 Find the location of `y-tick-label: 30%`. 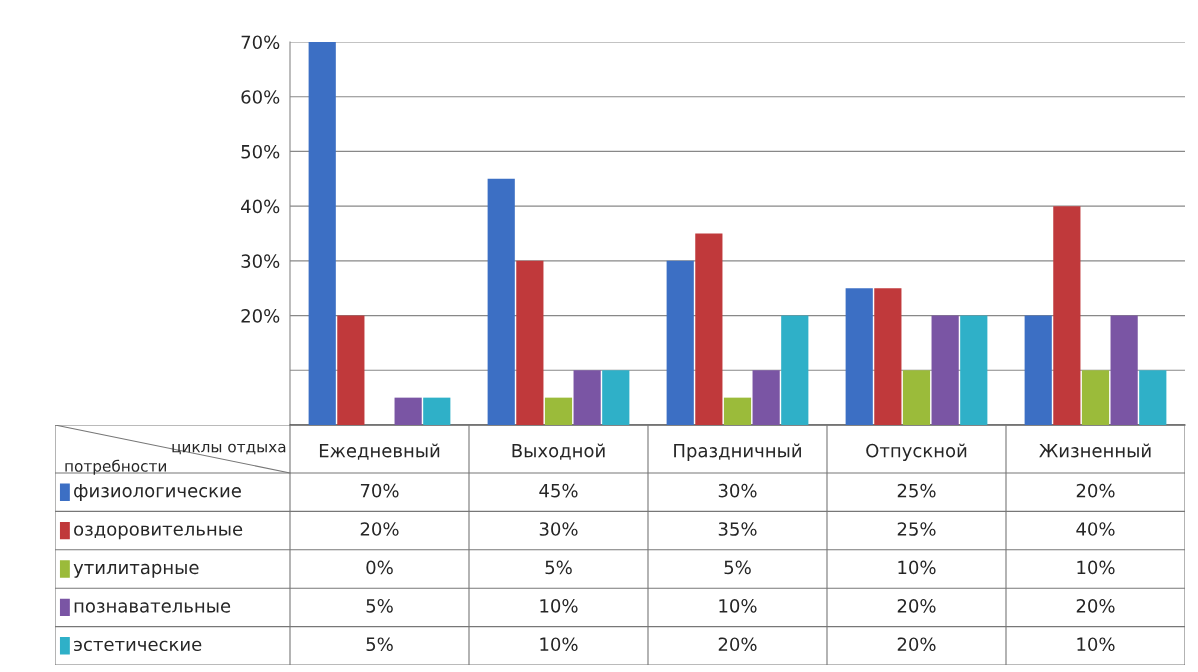

y-tick-label: 30% is located at coordinates (260, 261).